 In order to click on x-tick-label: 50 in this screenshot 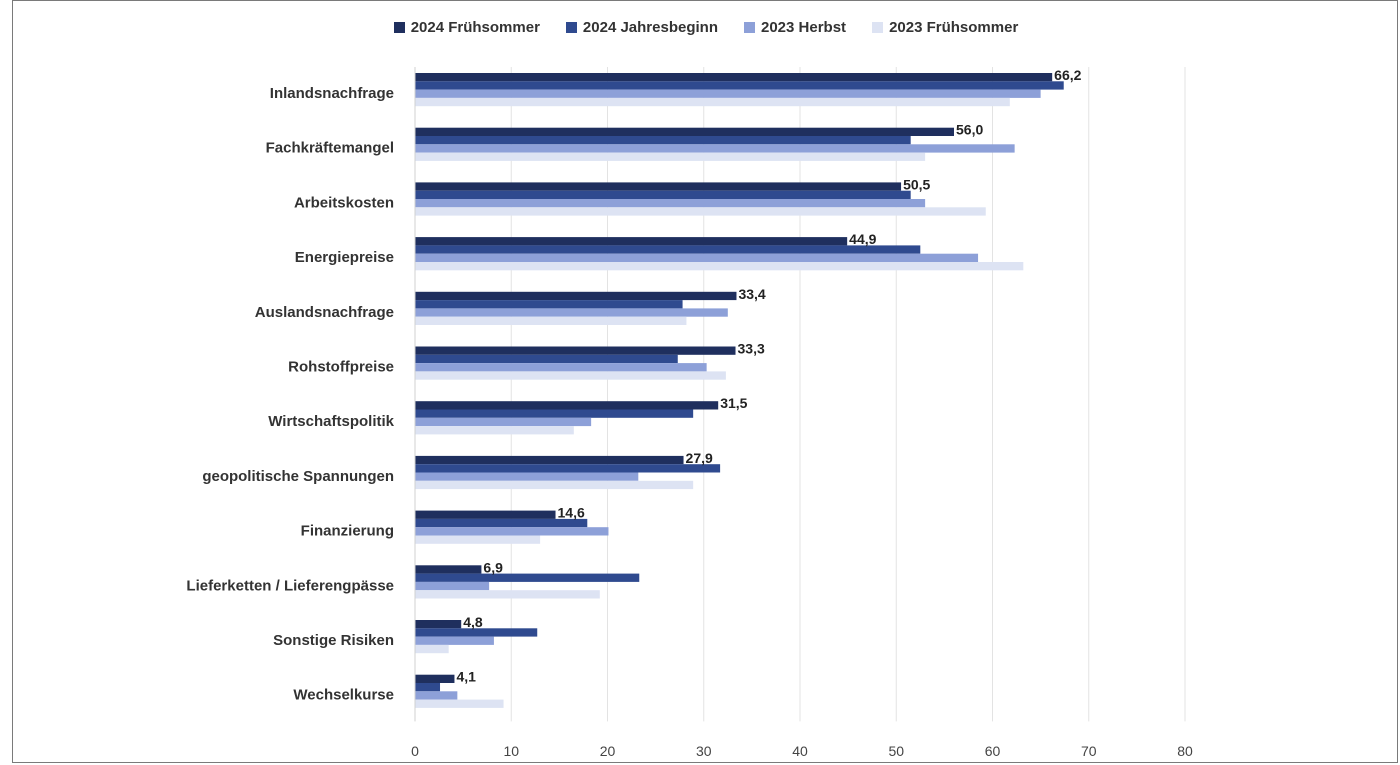, I will do `click(896, 751)`.